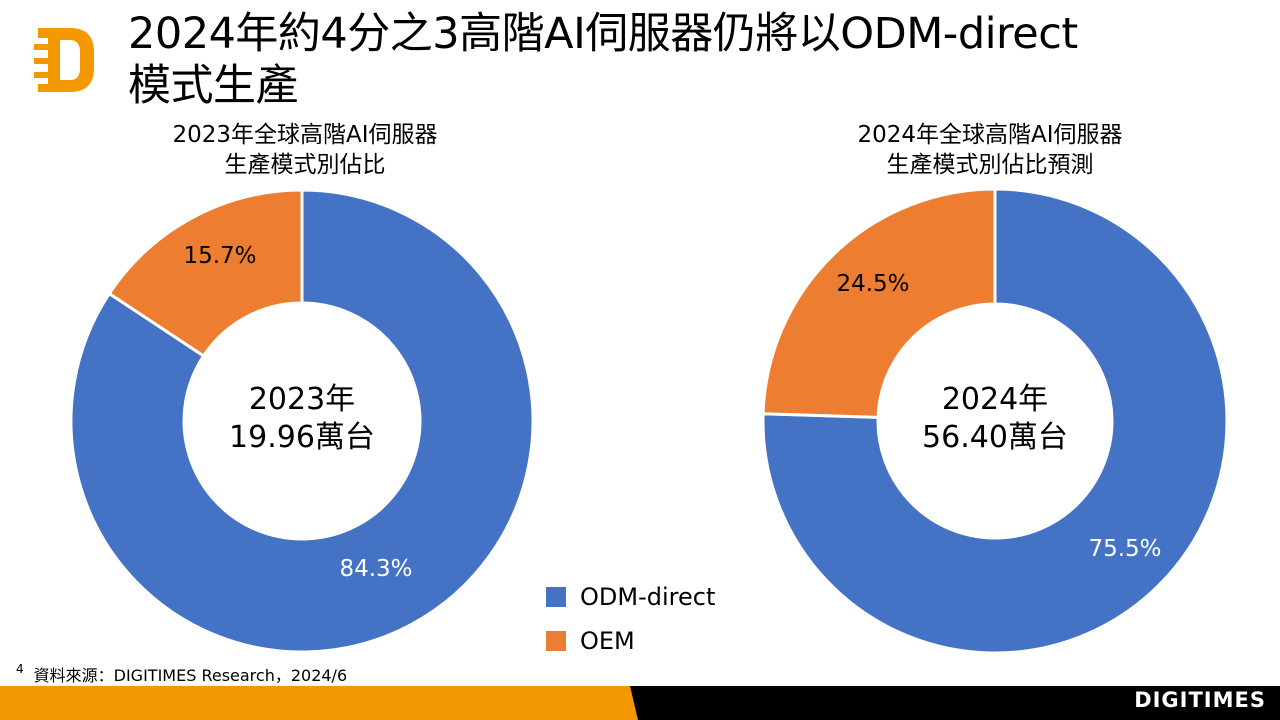  I want to click on source-text: 資料來源：DIGITIMES Research，2024/6, so click(190, 675).